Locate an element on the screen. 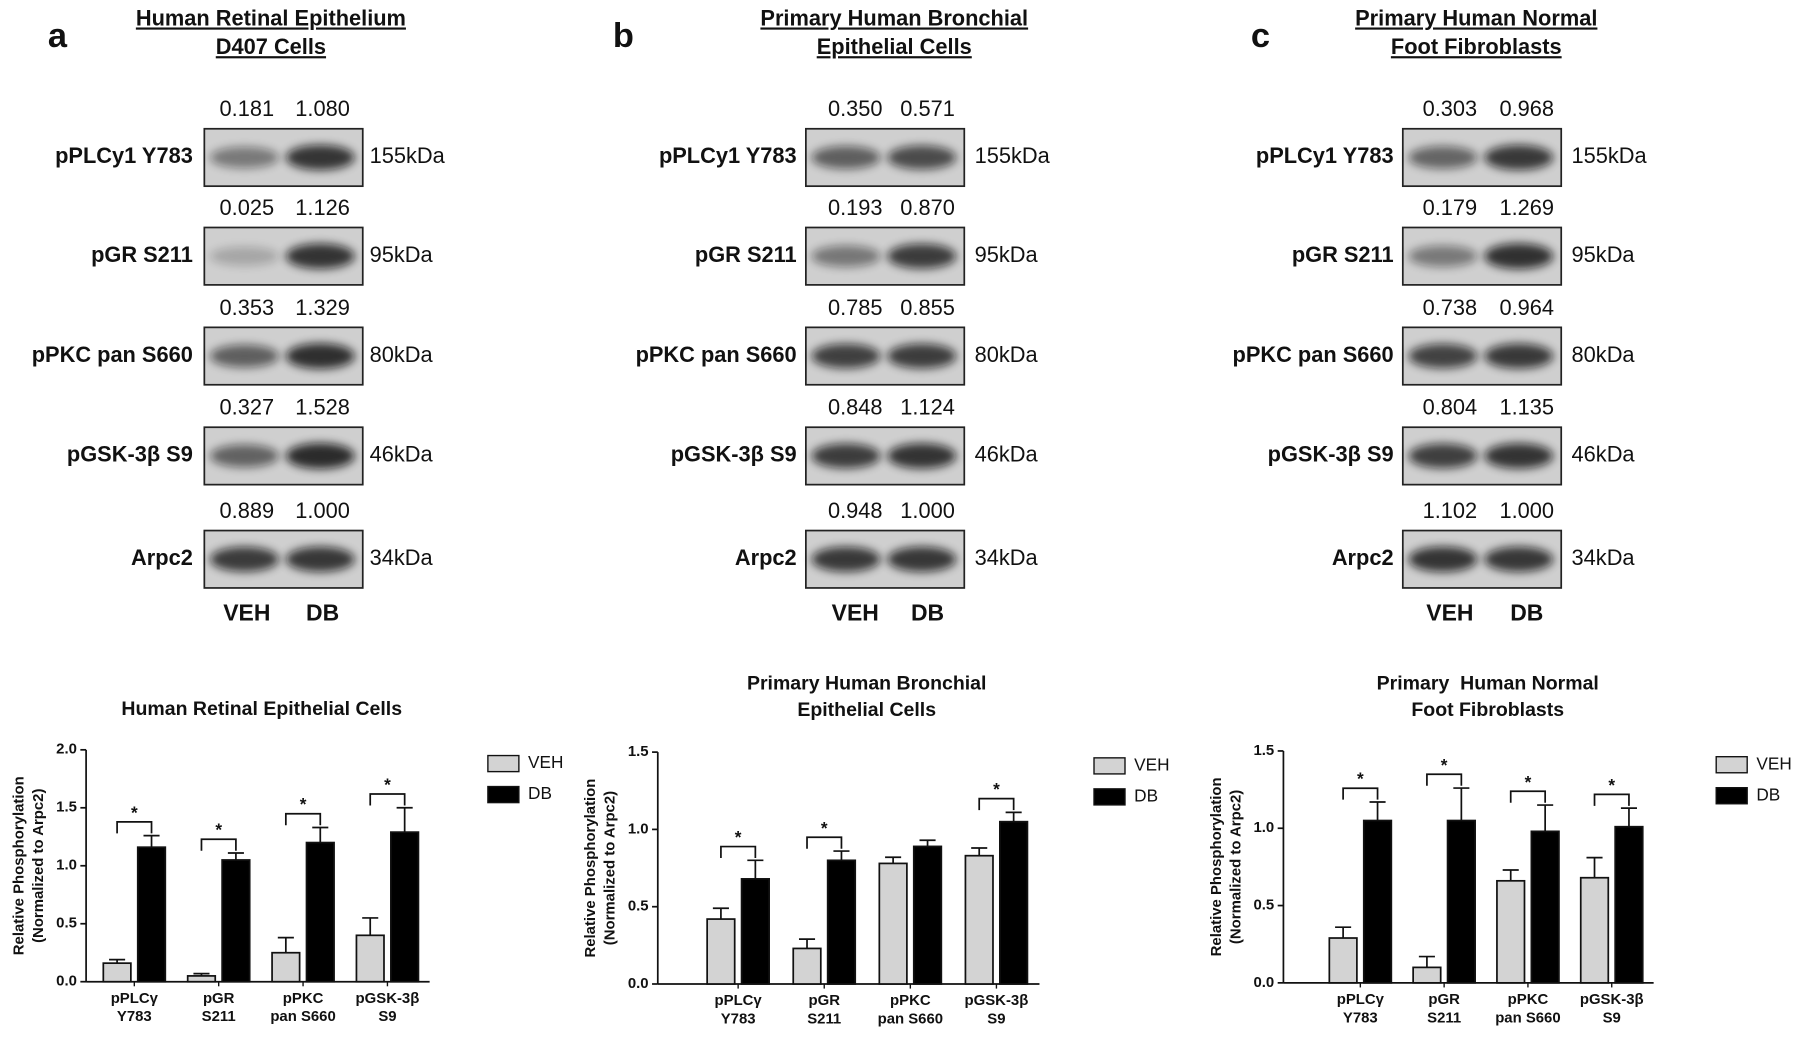  panel-letter: c is located at coordinates (1260, 36).